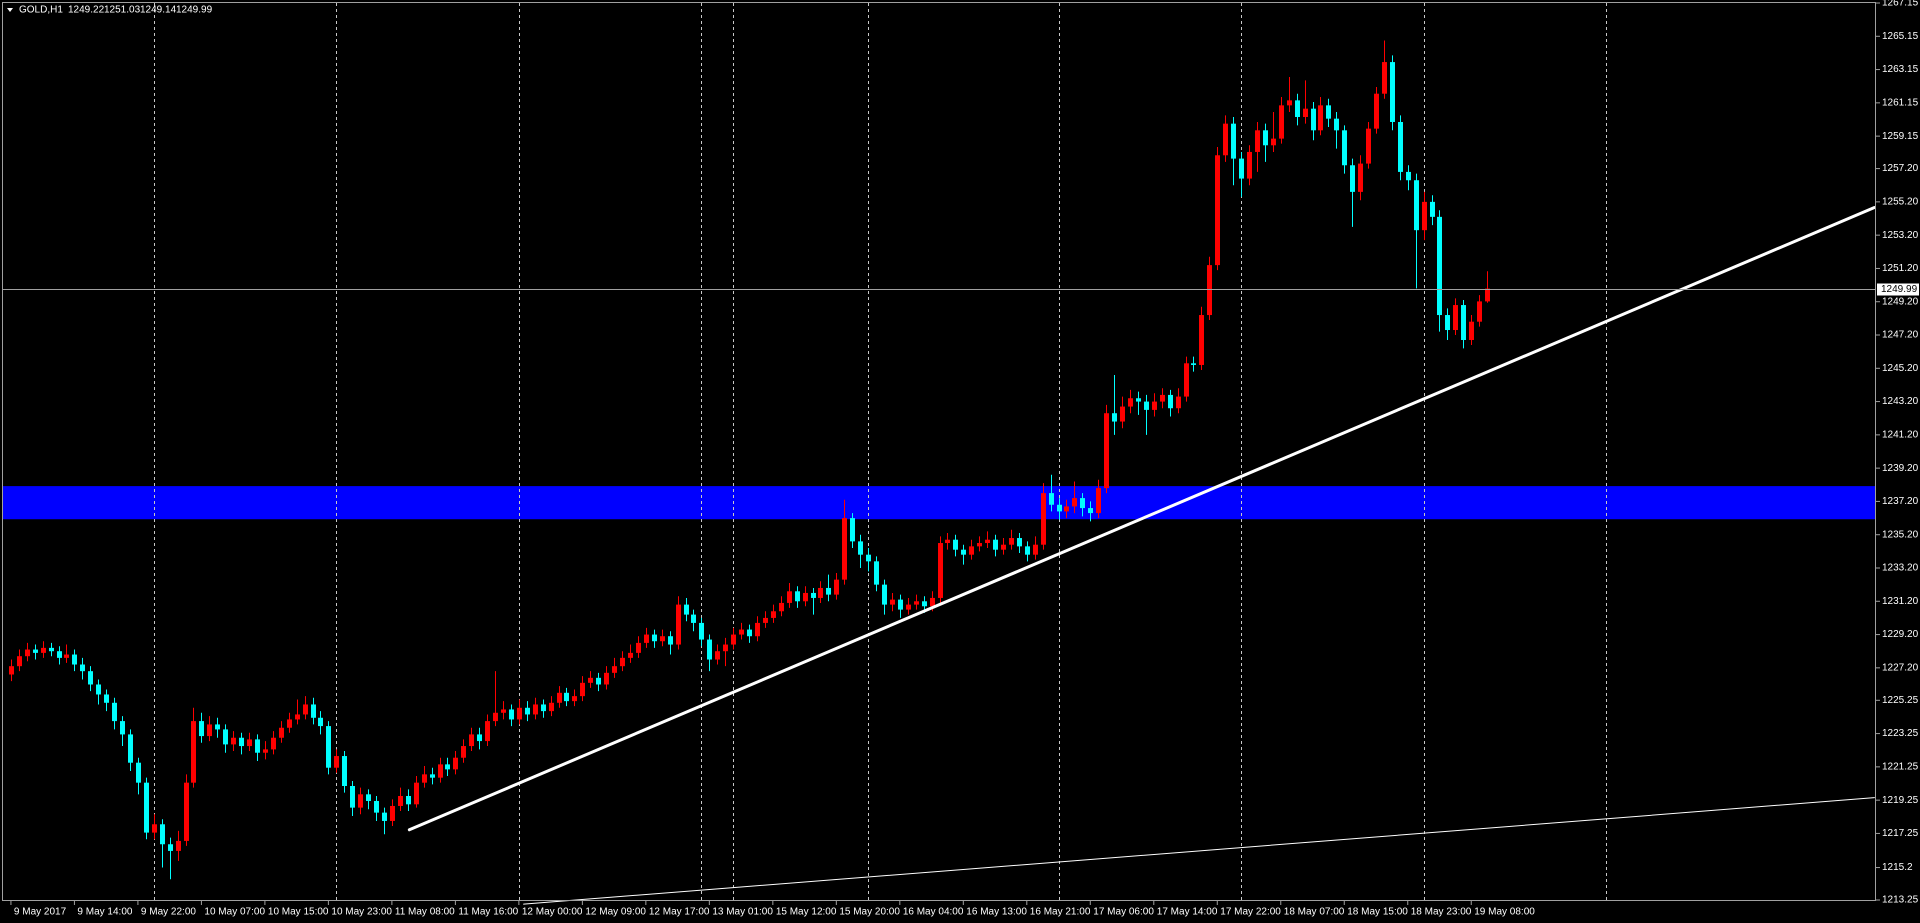 This screenshot has height=923, width=1920. Describe the element at coordinates (1900, 136) in the screenshot. I see `y-tick-label: 1259.15` at that location.